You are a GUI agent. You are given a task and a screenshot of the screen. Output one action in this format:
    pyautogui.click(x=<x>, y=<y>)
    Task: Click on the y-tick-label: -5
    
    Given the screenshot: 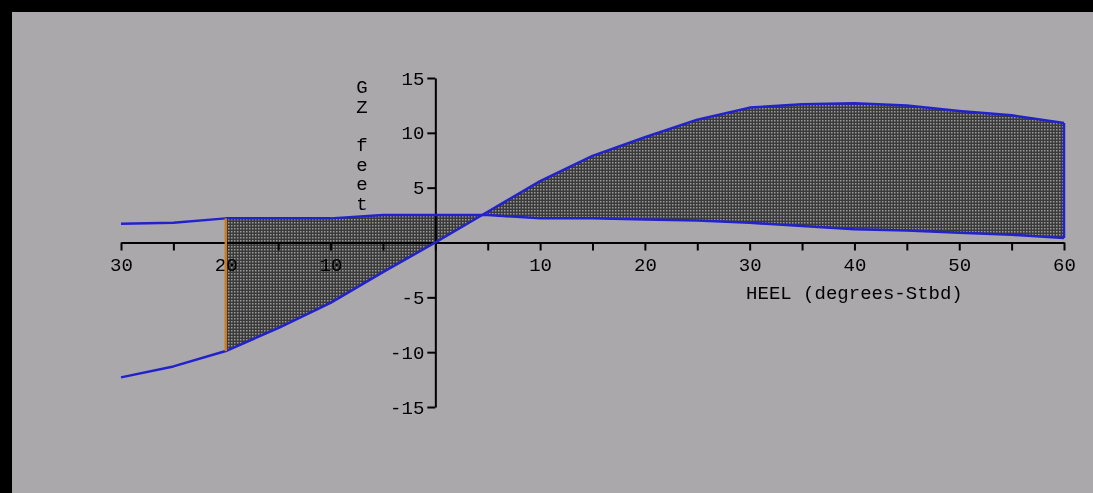 What is the action you would take?
    pyautogui.click(x=413, y=298)
    